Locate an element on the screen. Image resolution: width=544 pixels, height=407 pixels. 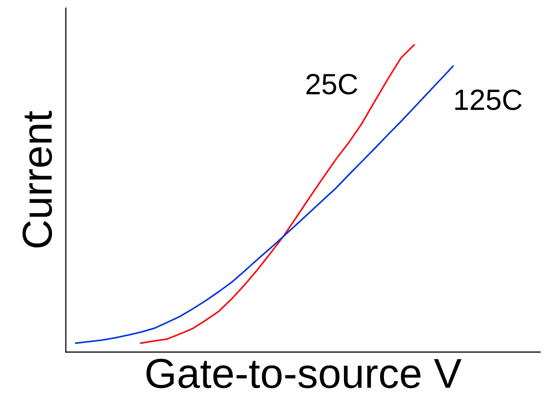
x-axis-title: Gate-to-source V is located at coordinates (304, 373).